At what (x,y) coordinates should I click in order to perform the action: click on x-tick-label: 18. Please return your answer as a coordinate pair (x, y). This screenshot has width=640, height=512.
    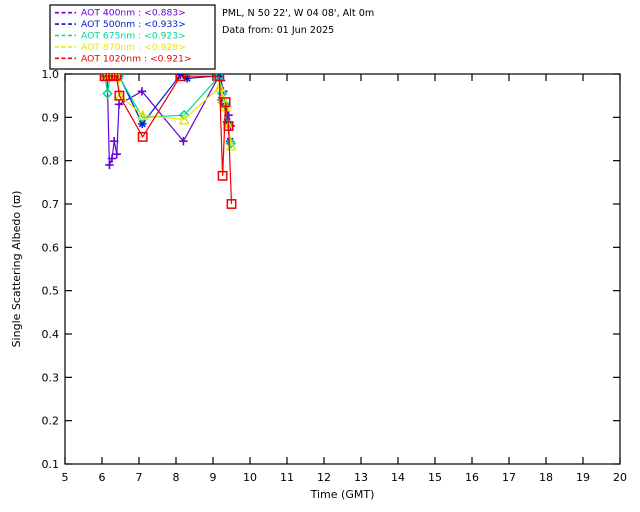
    Looking at the image, I should click on (546, 477).